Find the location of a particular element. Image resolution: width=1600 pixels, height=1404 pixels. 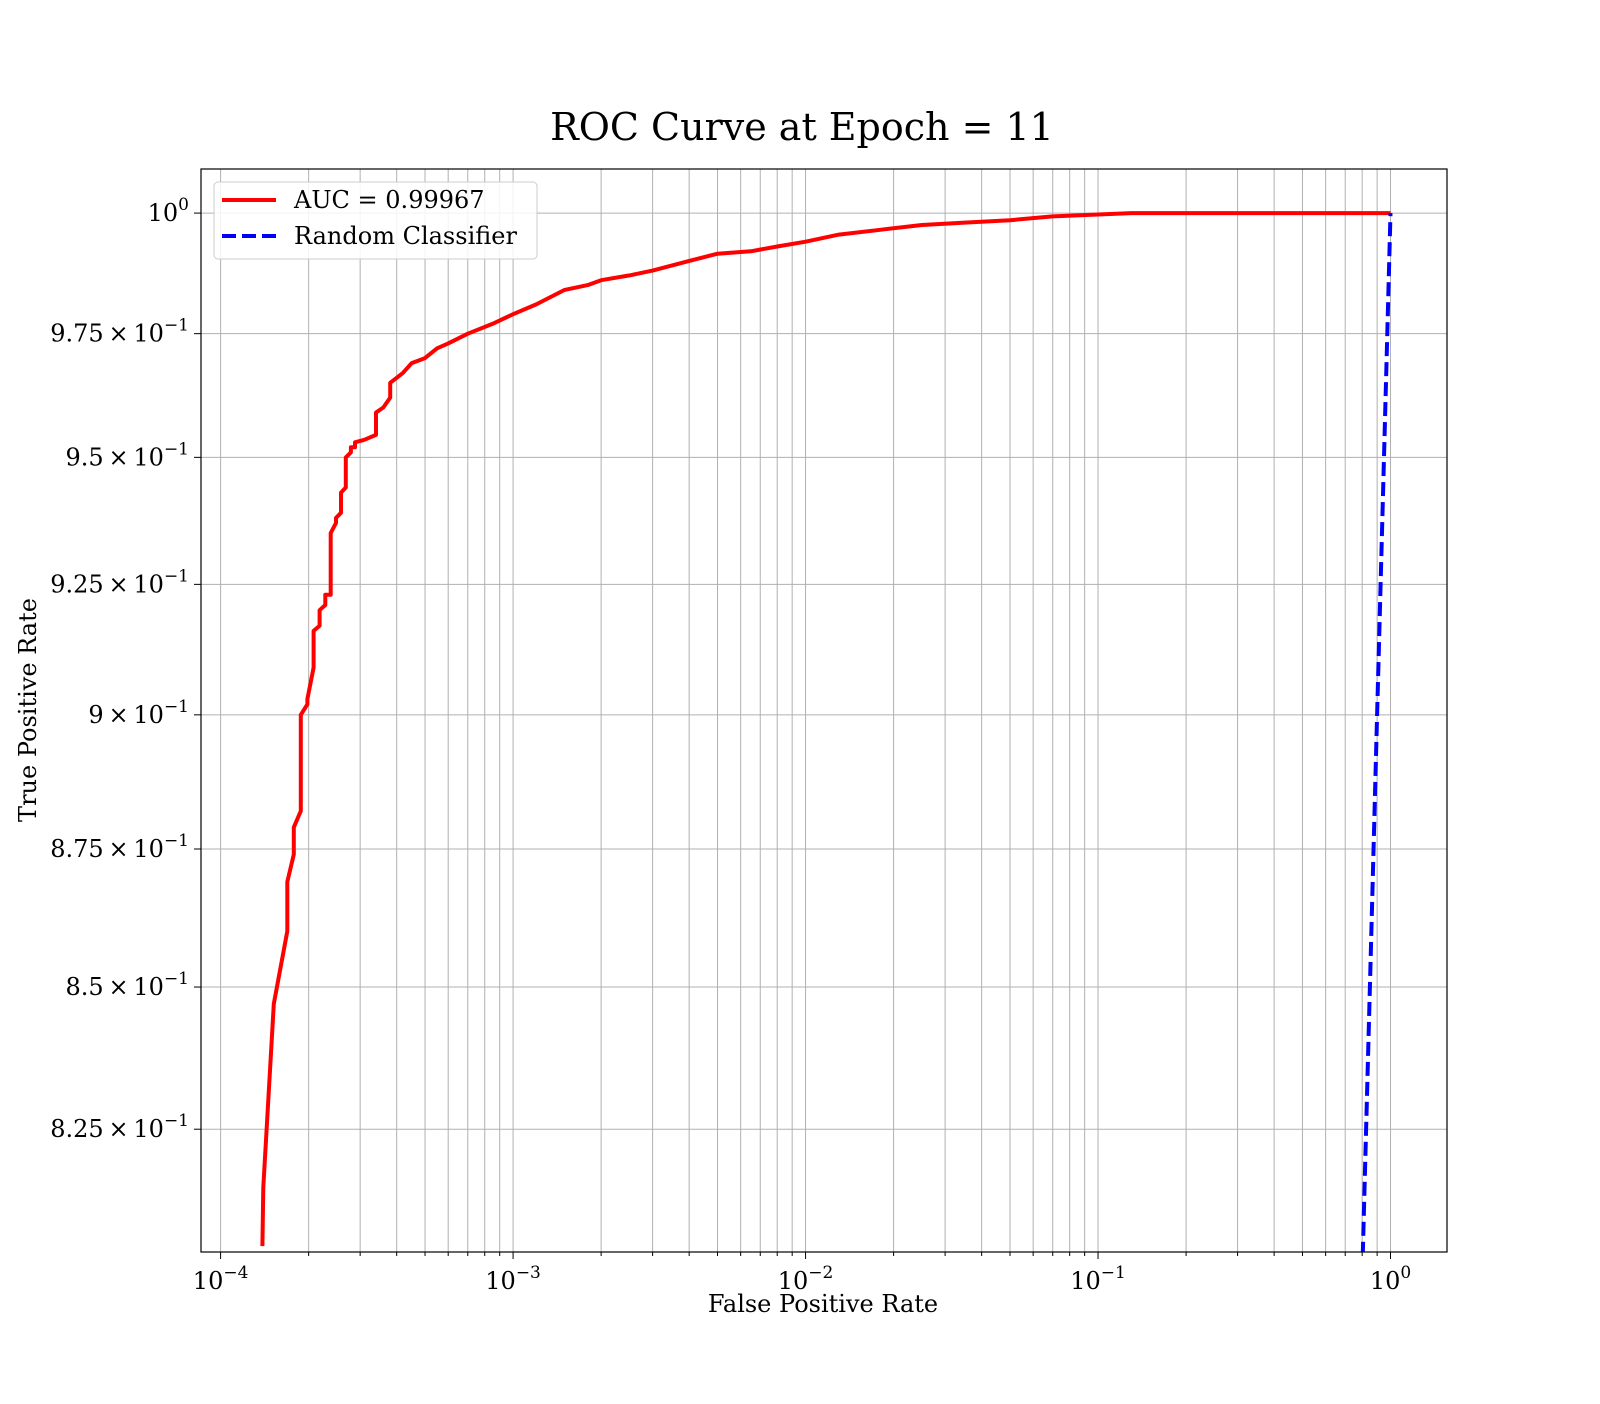

legend: AUC = 0.99967 Random Classifier is located at coordinates (375, 220).